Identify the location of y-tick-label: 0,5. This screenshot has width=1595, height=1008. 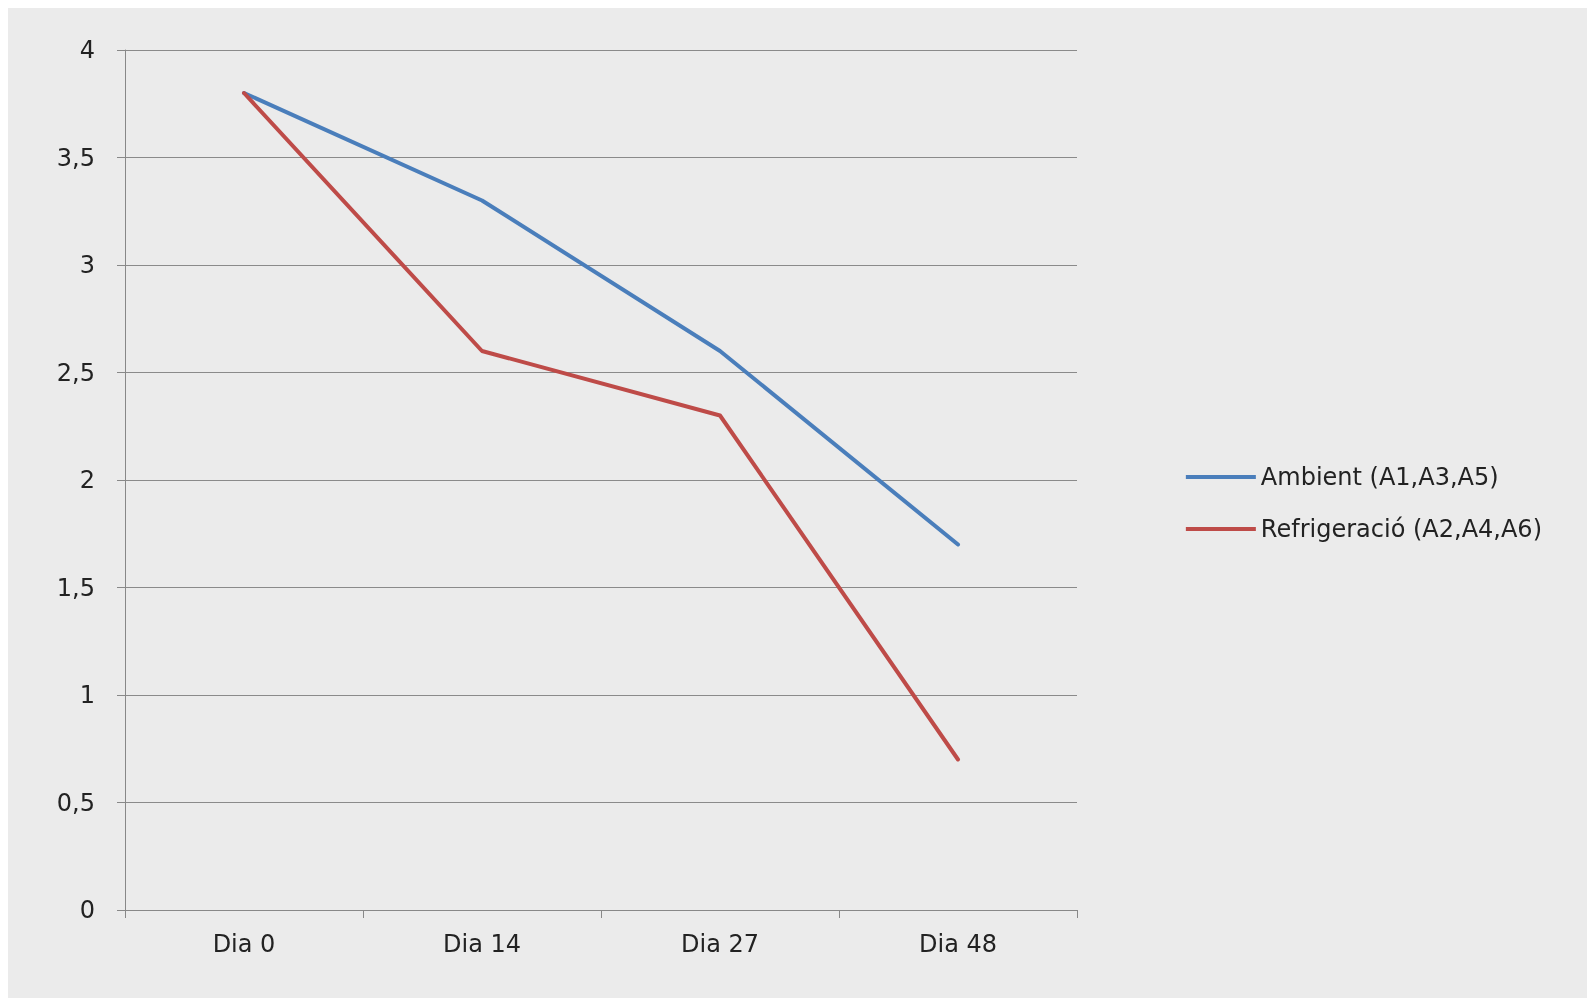
(75, 802).